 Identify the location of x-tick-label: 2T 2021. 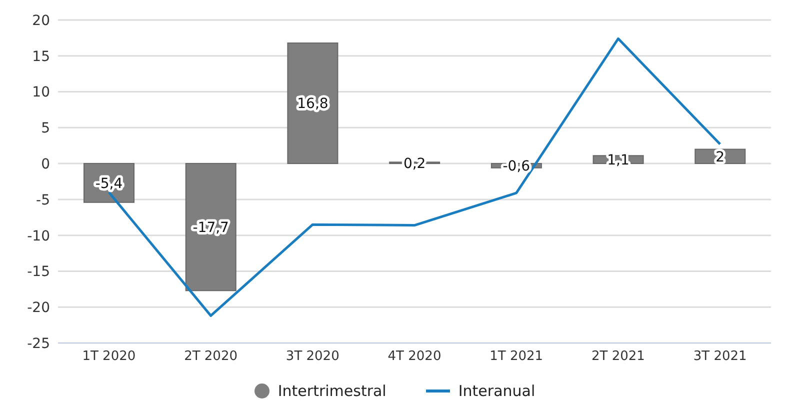
(618, 356).